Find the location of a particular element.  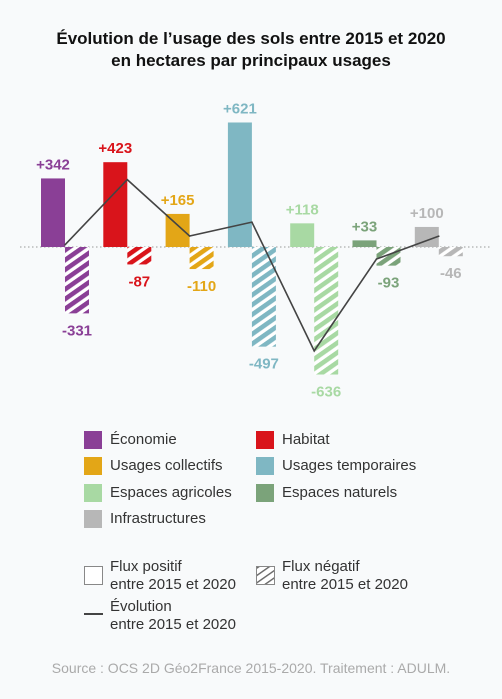

legend-swatch-usages-temporaires is located at coordinates (265, 466).